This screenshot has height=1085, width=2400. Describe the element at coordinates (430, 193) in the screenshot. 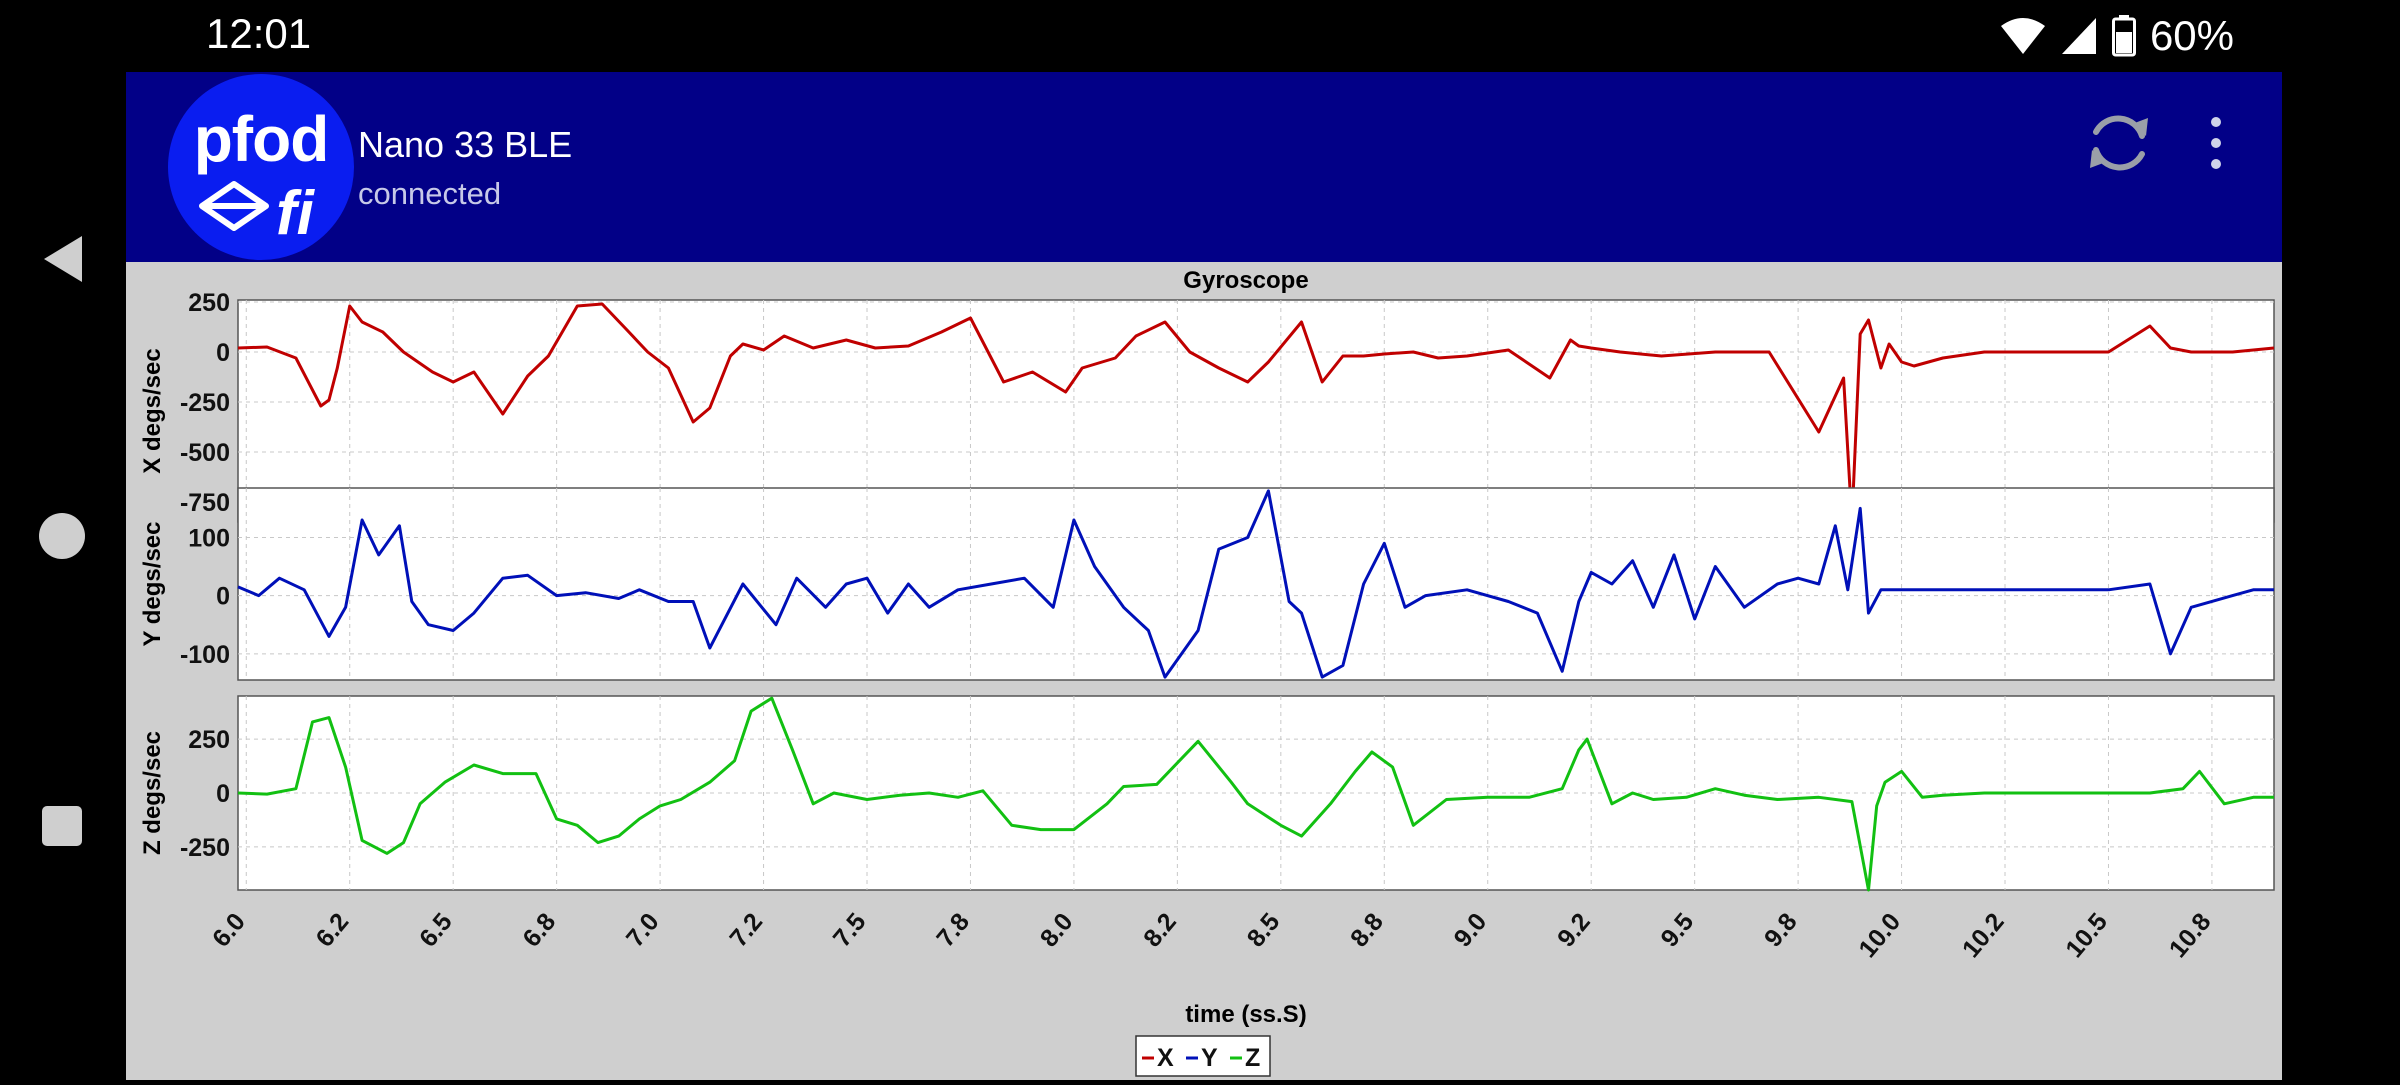

I see `connection-status: connected` at that location.